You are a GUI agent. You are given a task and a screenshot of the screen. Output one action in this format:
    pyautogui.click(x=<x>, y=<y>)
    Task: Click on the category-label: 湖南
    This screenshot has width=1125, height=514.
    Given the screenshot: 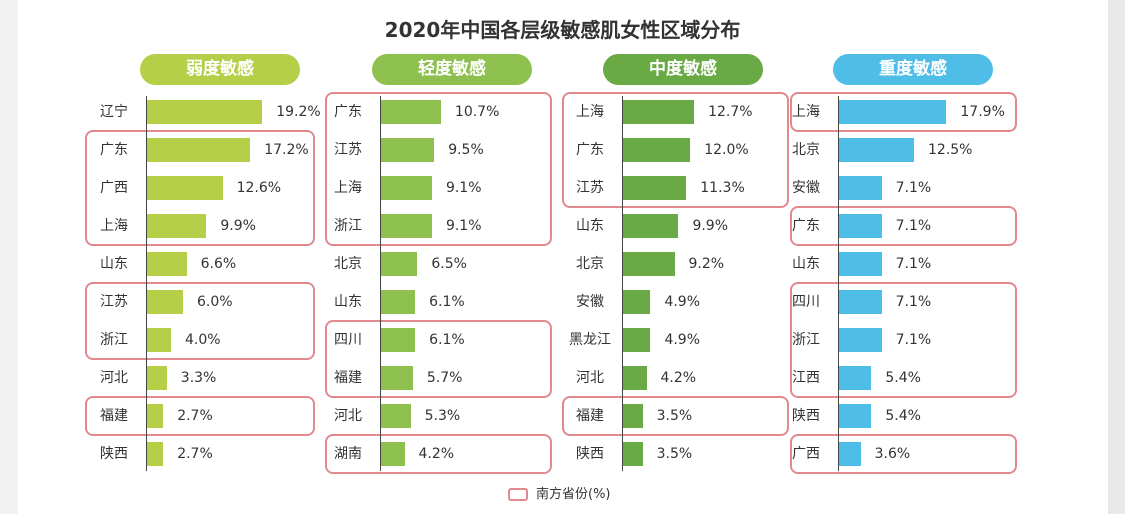 What is the action you would take?
    pyautogui.click(x=348, y=454)
    